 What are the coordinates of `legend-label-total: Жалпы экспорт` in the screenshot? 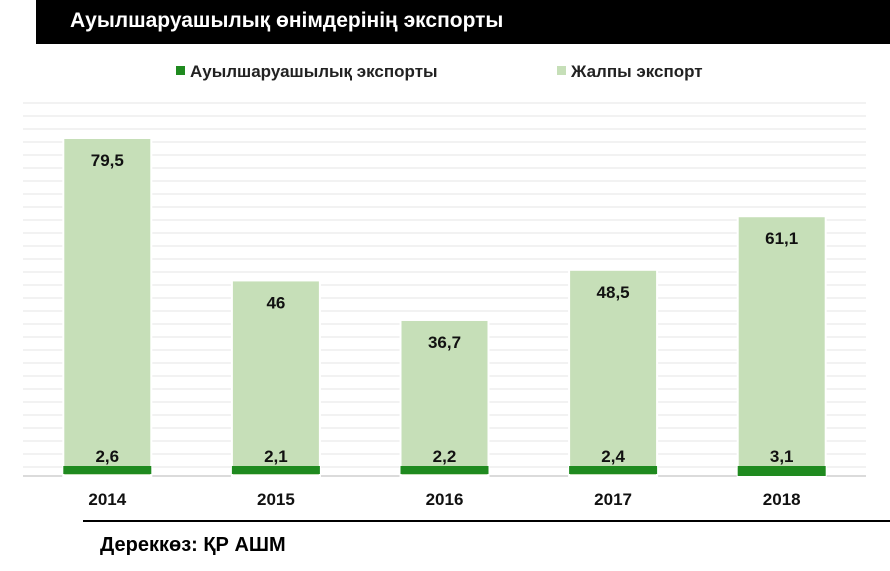 It's located at (636, 71).